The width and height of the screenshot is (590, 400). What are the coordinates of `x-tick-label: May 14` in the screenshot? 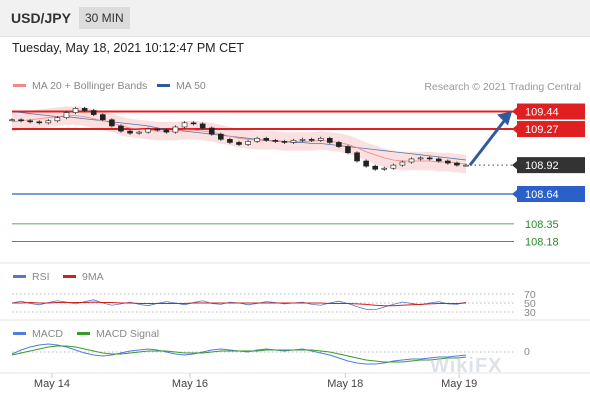 It's located at (52, 384).